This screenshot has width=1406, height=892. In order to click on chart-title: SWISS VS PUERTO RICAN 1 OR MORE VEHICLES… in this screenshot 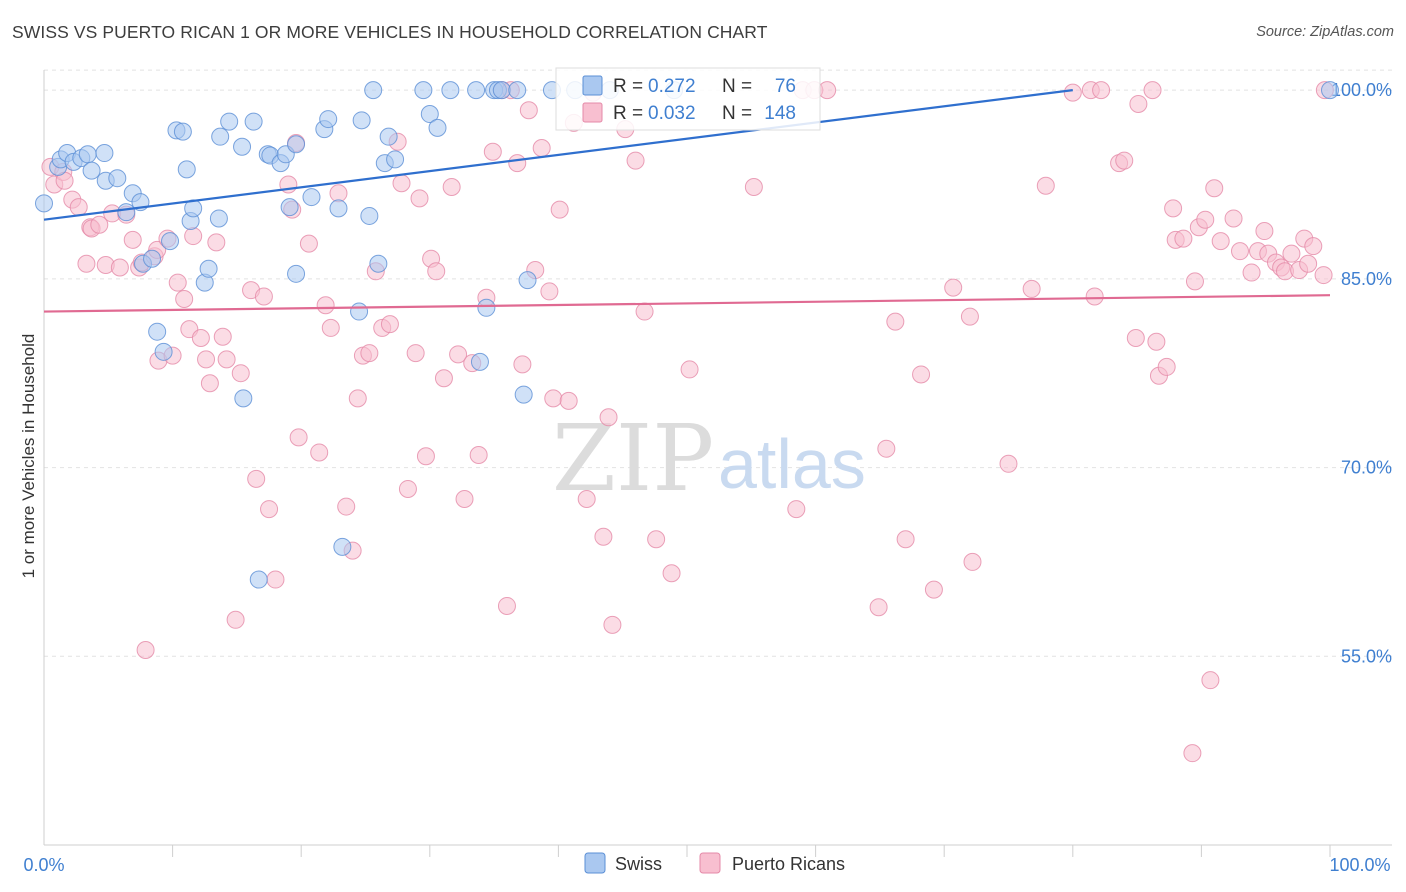, I will do `click(390, 32)`.